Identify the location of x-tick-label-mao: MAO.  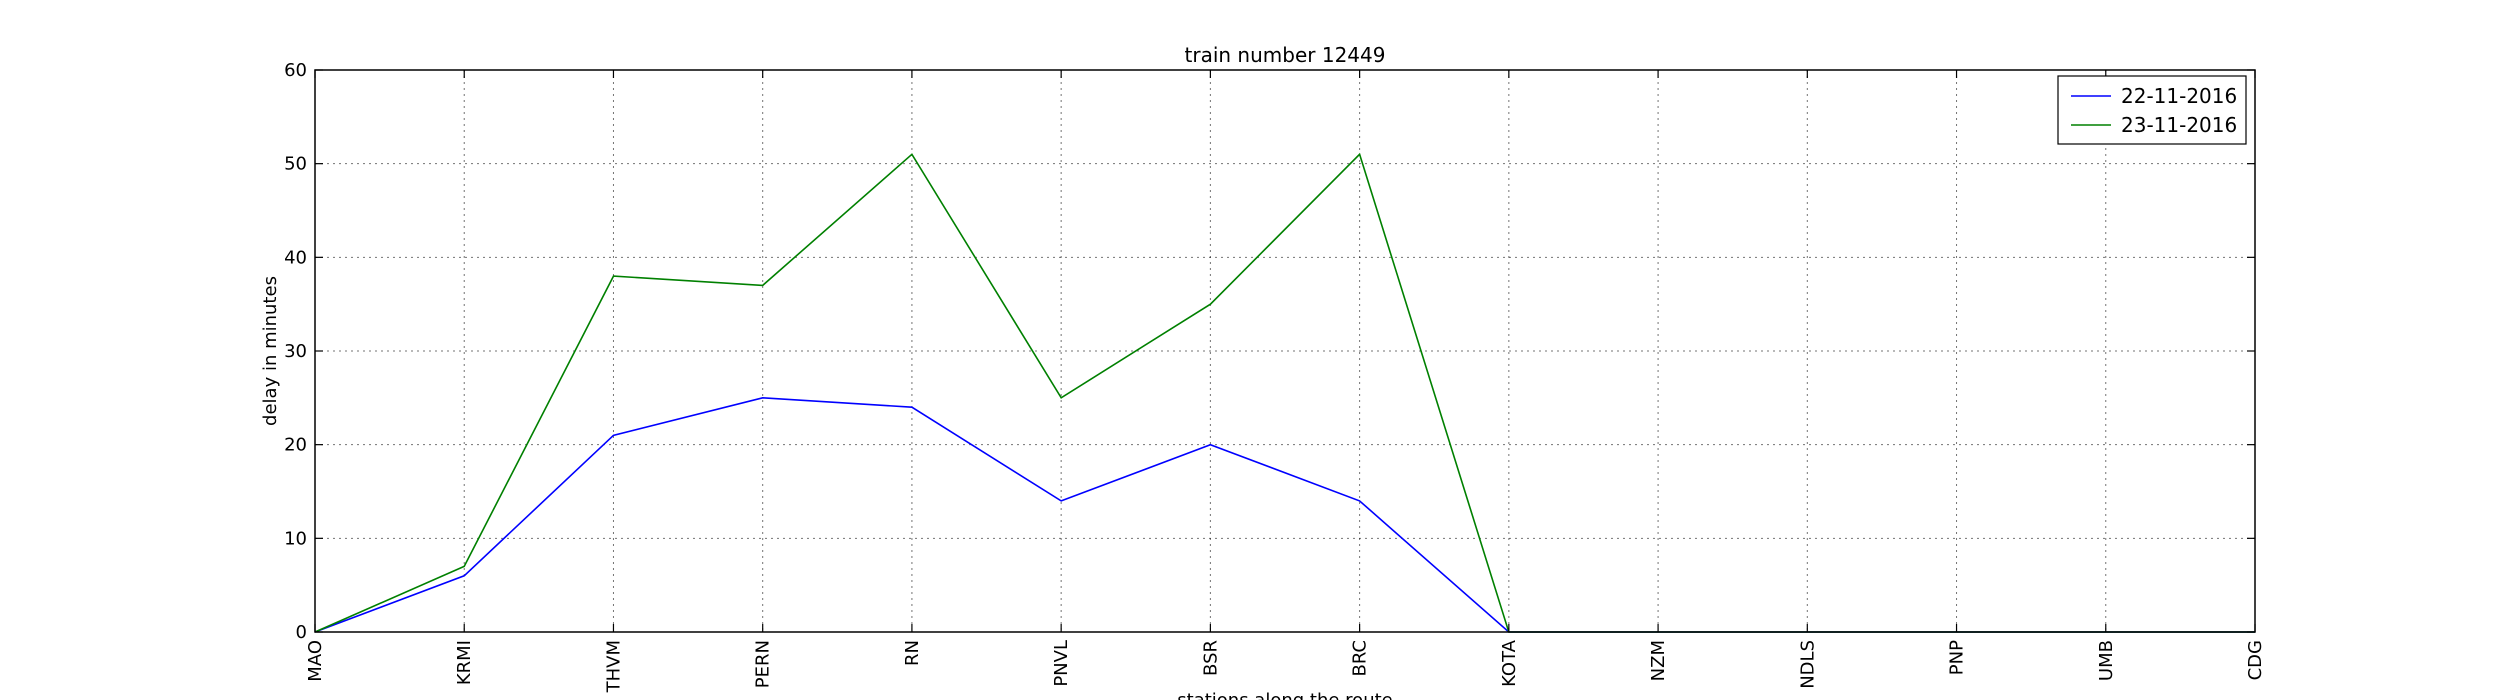
(315, 661).